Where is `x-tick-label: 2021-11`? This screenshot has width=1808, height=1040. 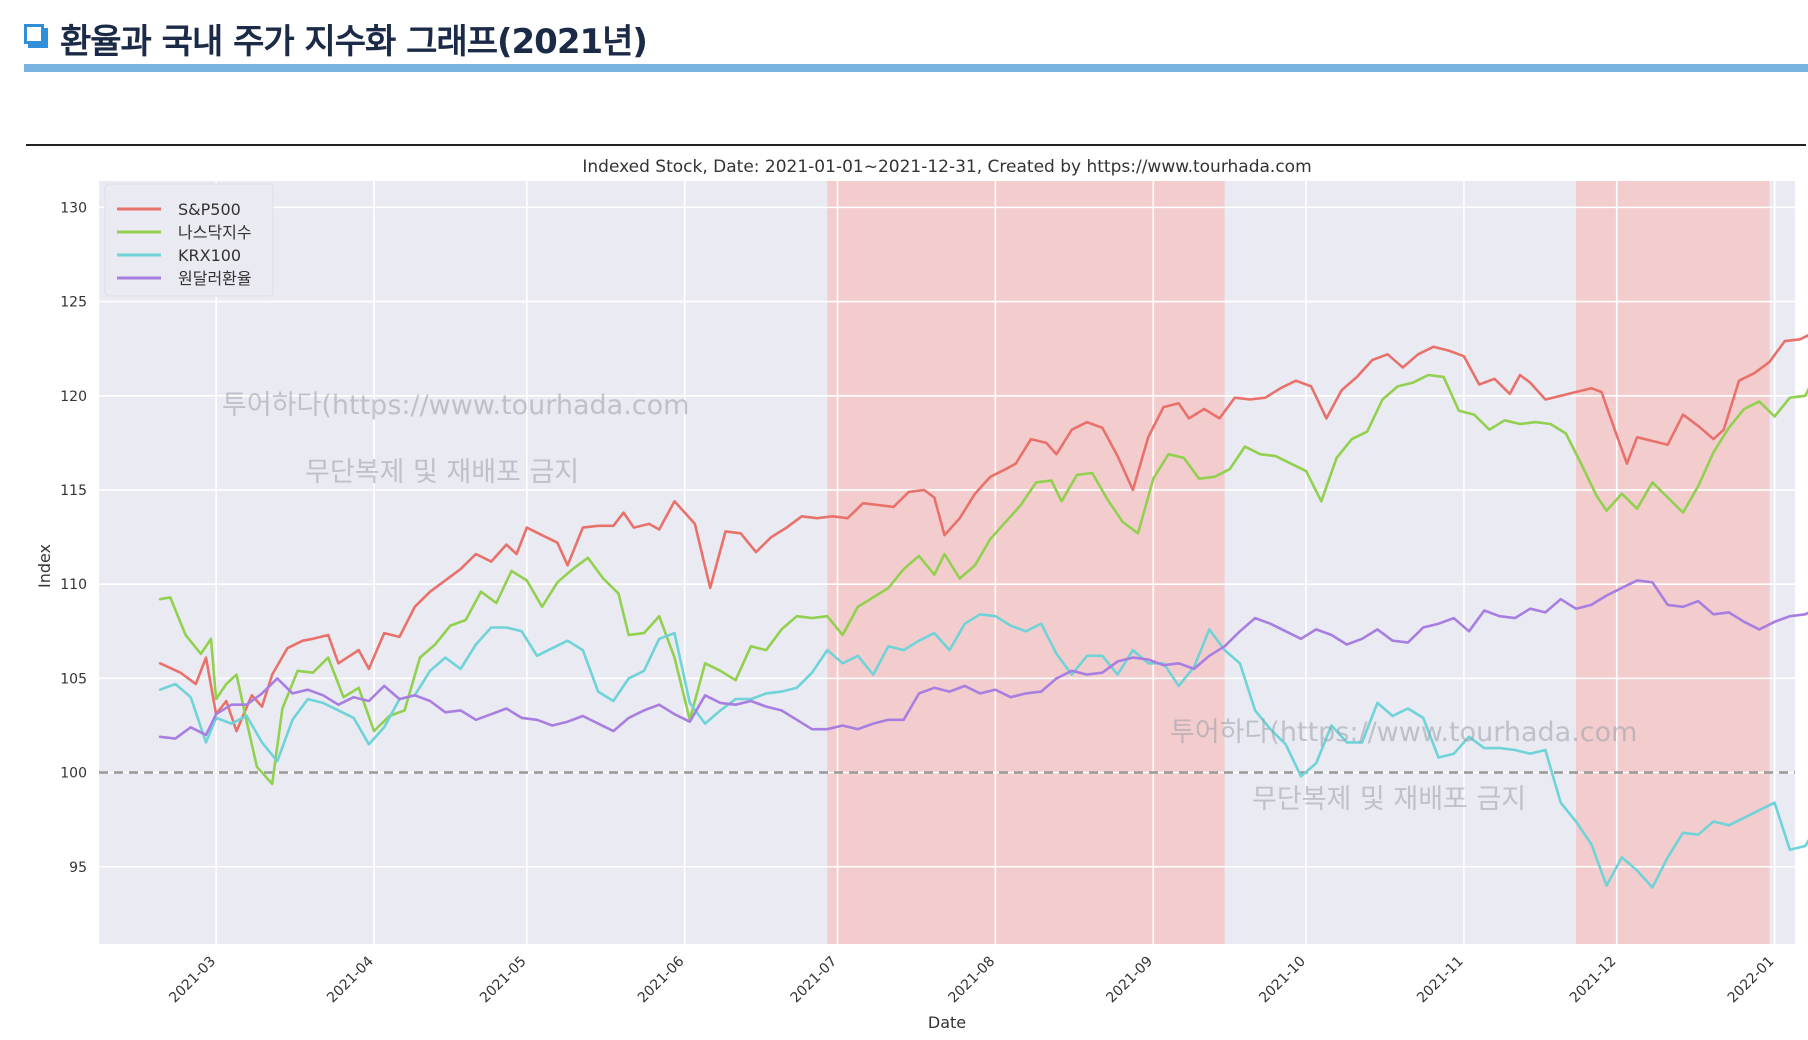
x-tick-label: 2021-11 is located at coordinates (1440, 980).